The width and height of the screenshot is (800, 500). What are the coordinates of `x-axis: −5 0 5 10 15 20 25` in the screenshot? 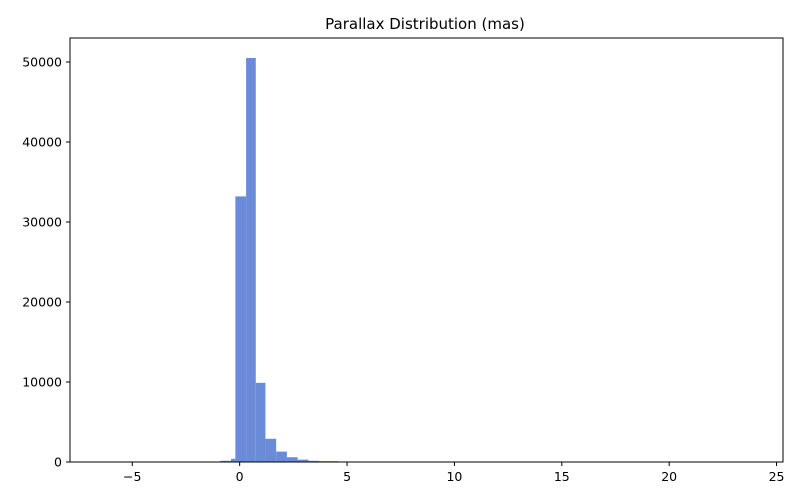 It's located at (454, 473).